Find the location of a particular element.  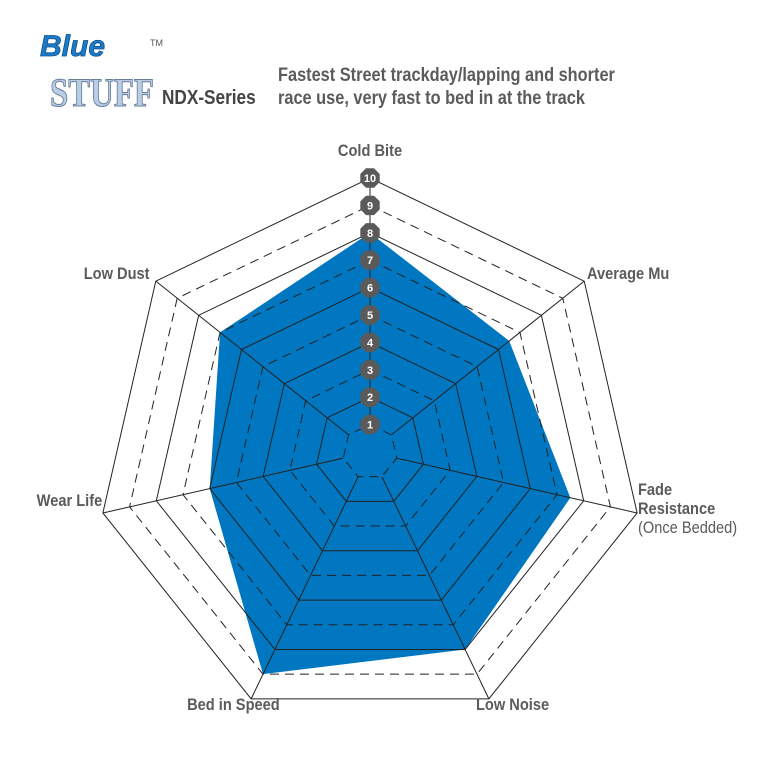

axis-label-resistance: Resistance is located at coordinates (677, 508).